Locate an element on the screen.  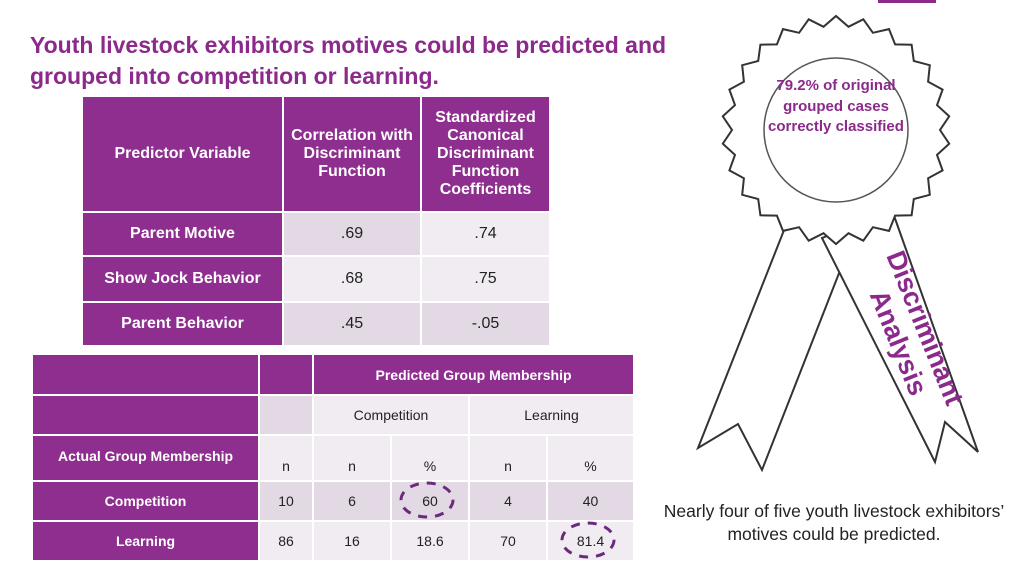
header-cell: Predictor Variable is located at coordinates (182, 154).